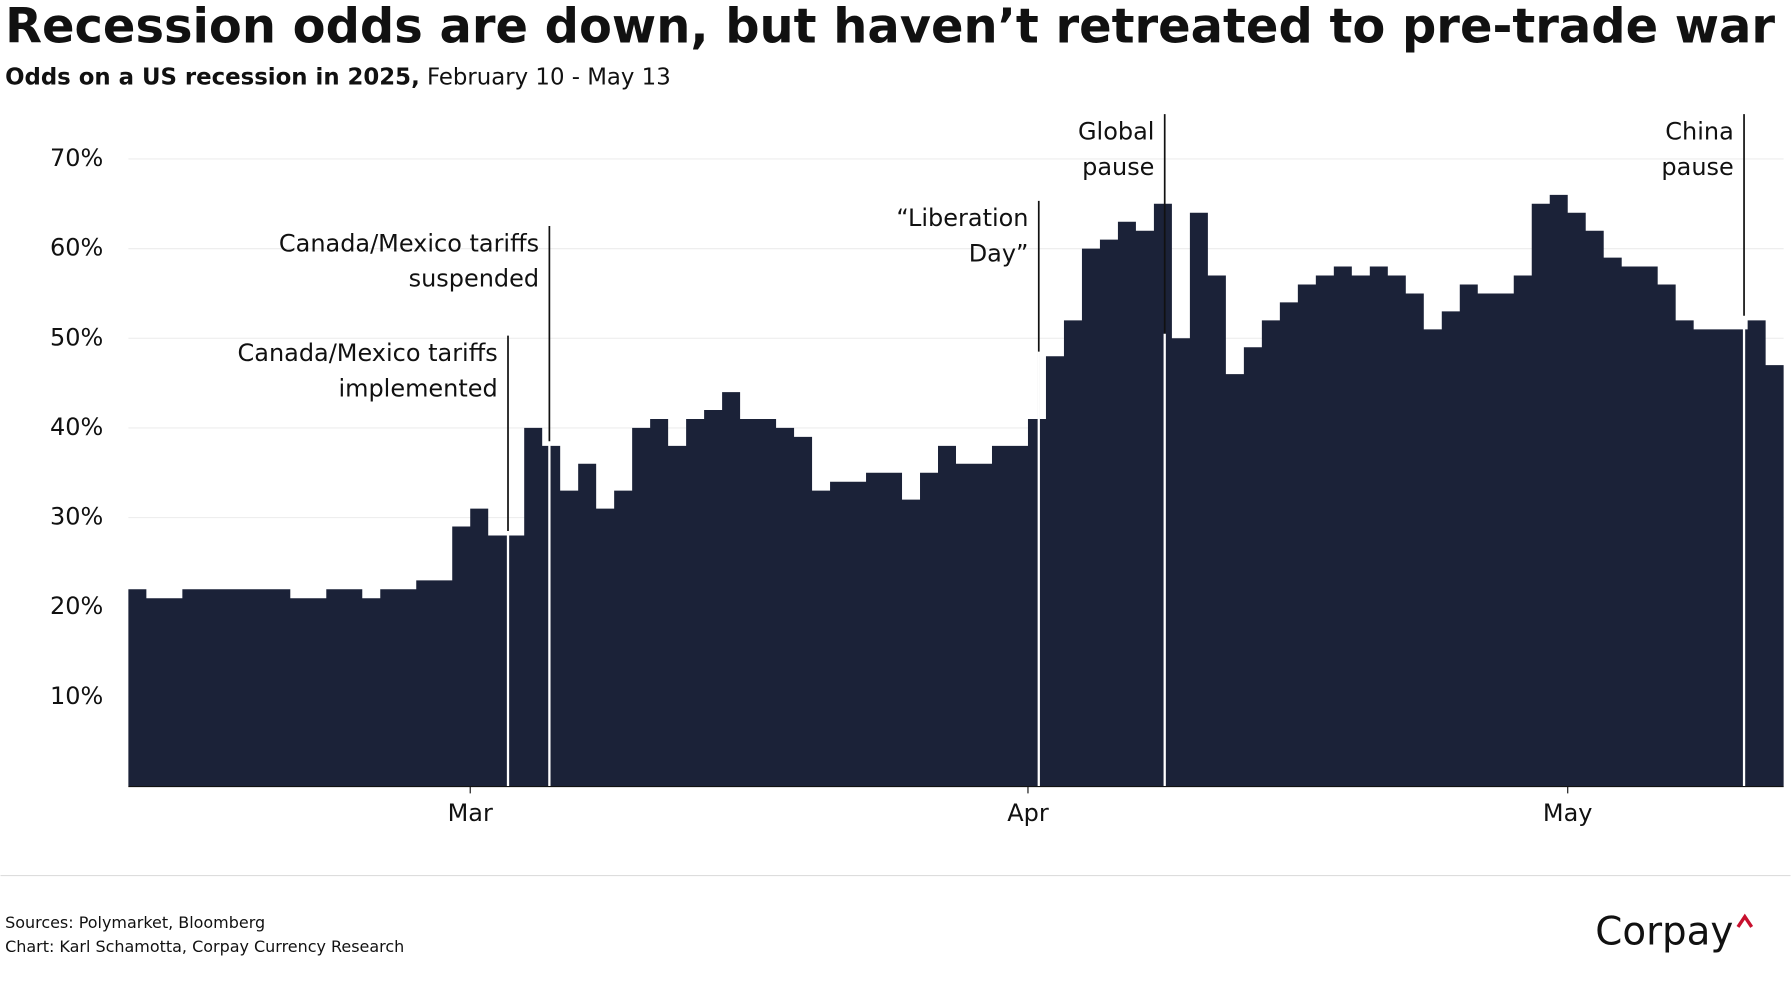 This screenshot has height=1004, width=1791. Describe the element at coordinates (76, 427) in the screenshot. I see `y-tick-label: 40%` at that location.